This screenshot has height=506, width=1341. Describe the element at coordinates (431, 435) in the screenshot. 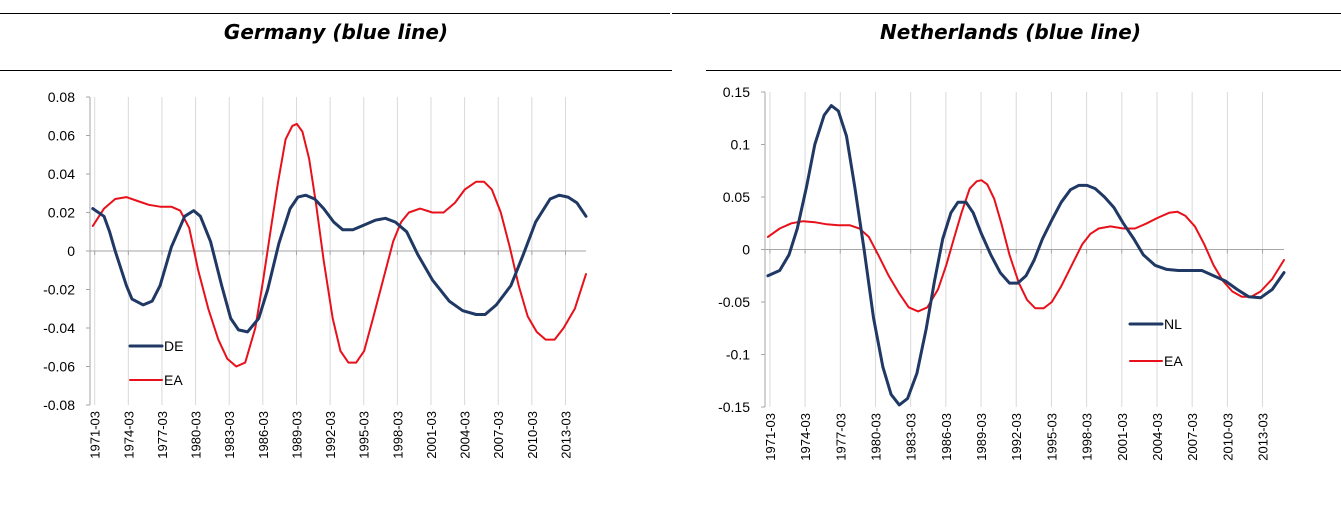

I see `chart0-x-tick-label: 2001-03` at that location.